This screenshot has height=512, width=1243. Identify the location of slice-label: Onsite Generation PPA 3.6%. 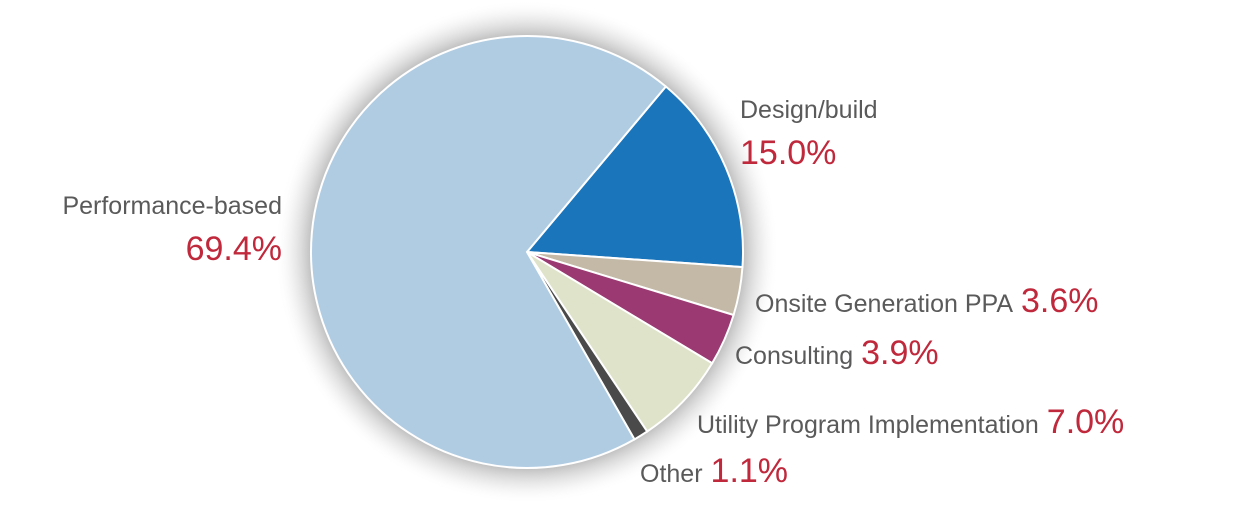
(927, 301).